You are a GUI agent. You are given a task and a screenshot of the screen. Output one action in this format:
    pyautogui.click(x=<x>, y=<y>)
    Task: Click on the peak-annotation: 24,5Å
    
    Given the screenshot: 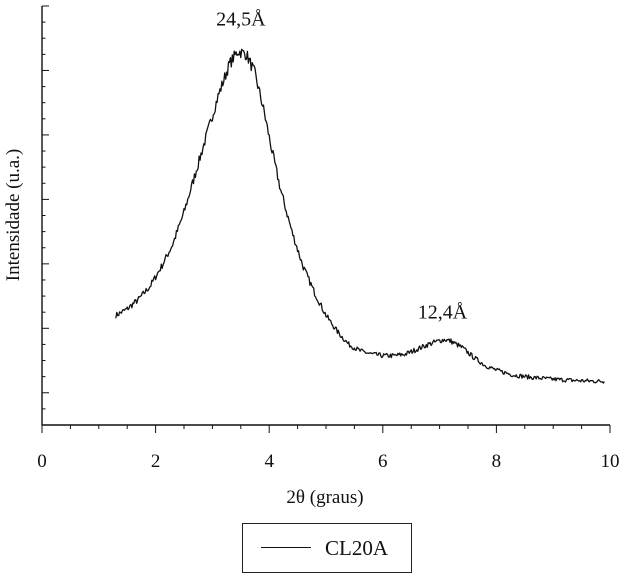 What is the action you would take?
    pyautogui.click(x=241, y=19)
    